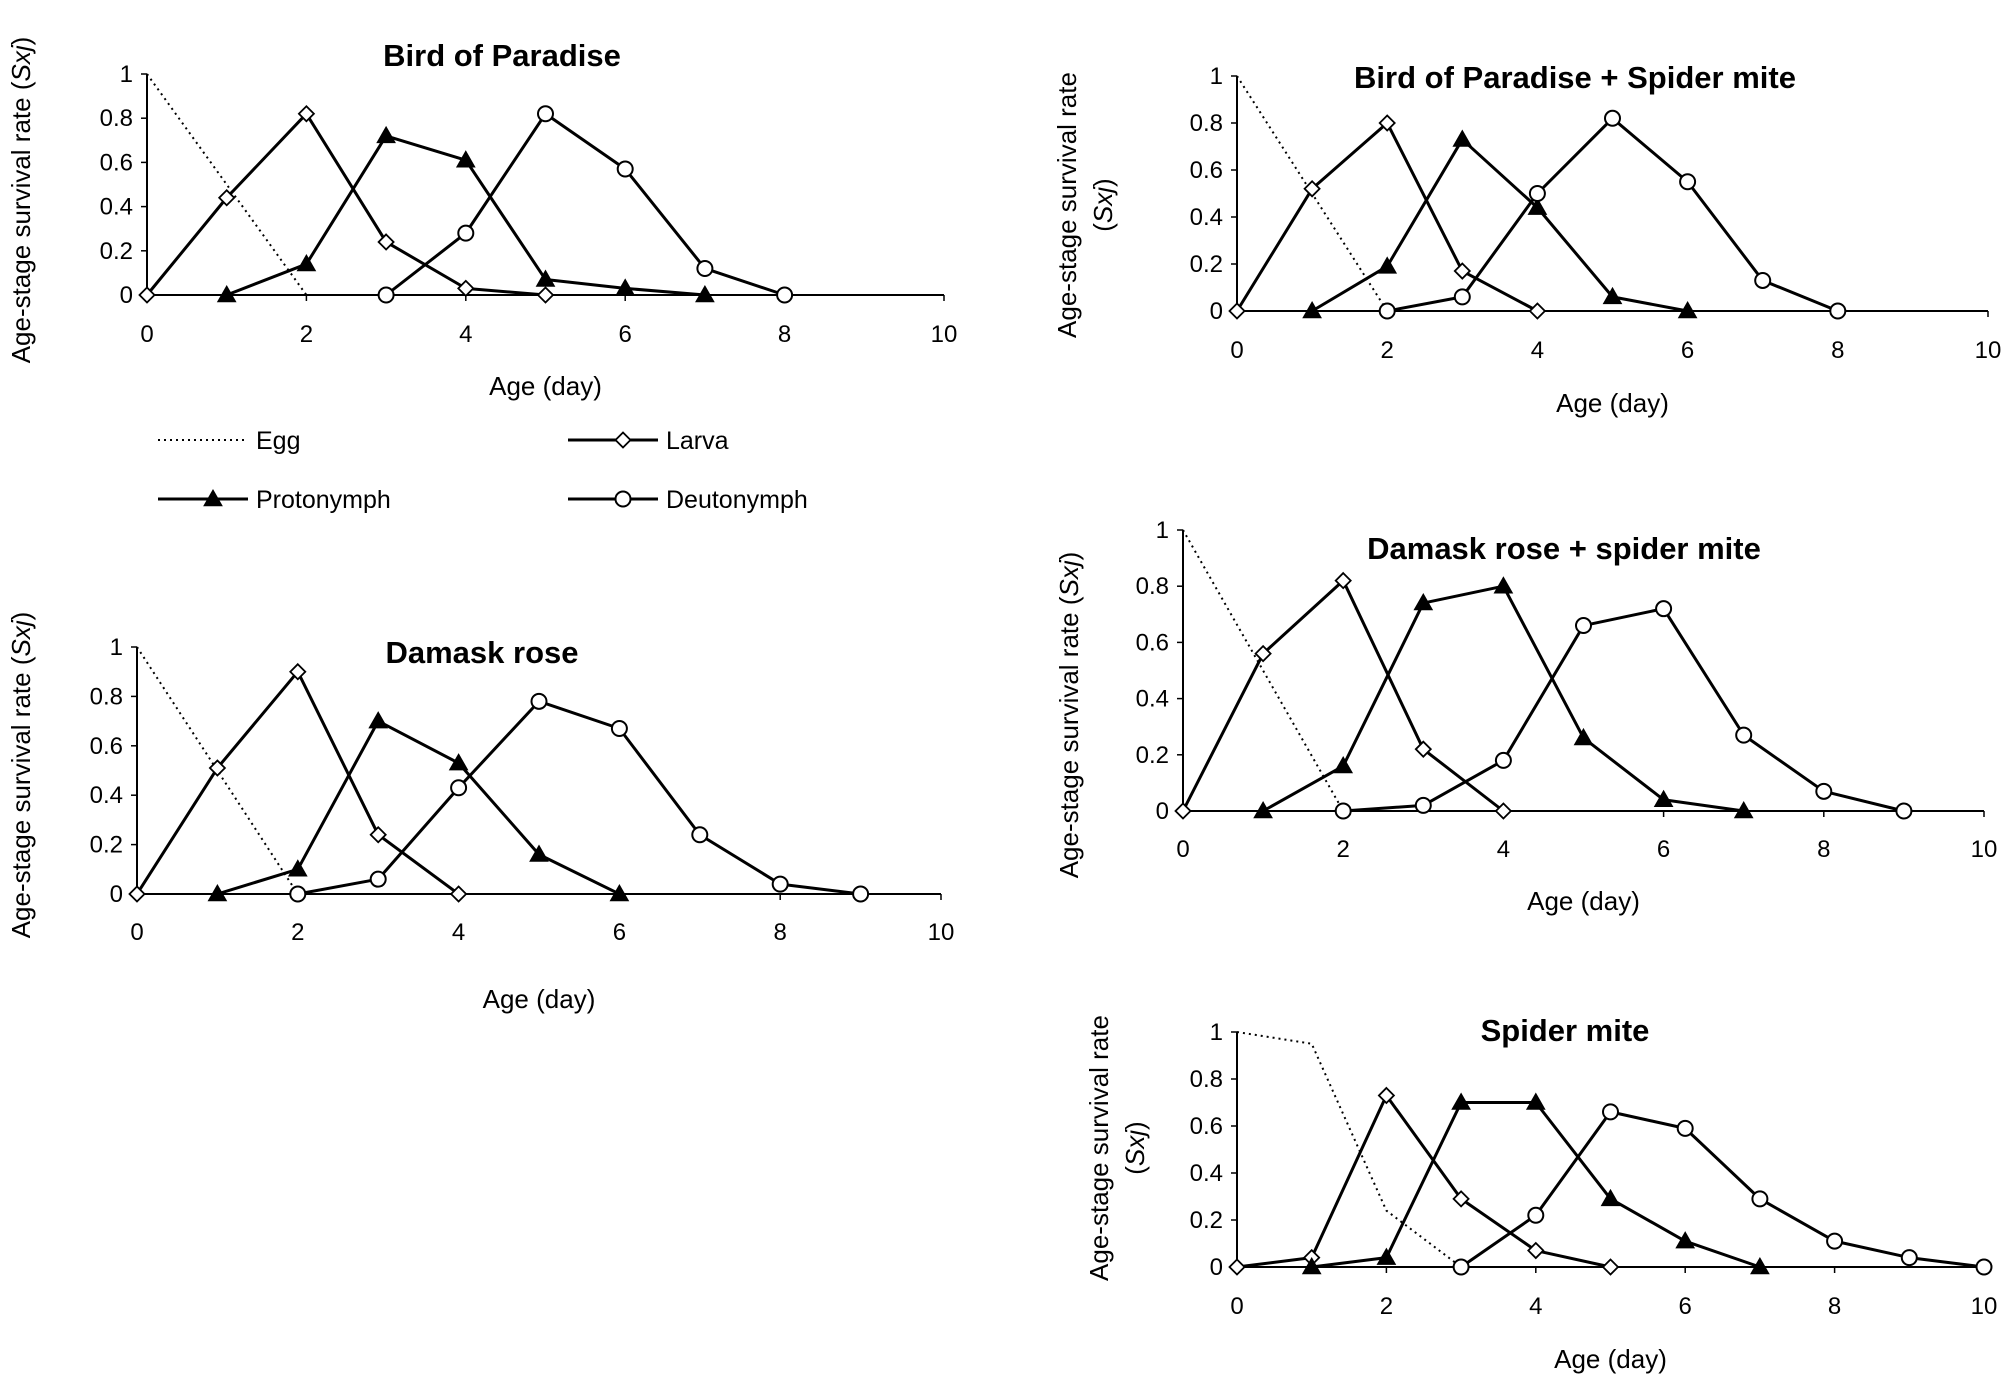 The image size is (2008, 1378). I want to click on series-line-deutonymph, so click(579, 797).